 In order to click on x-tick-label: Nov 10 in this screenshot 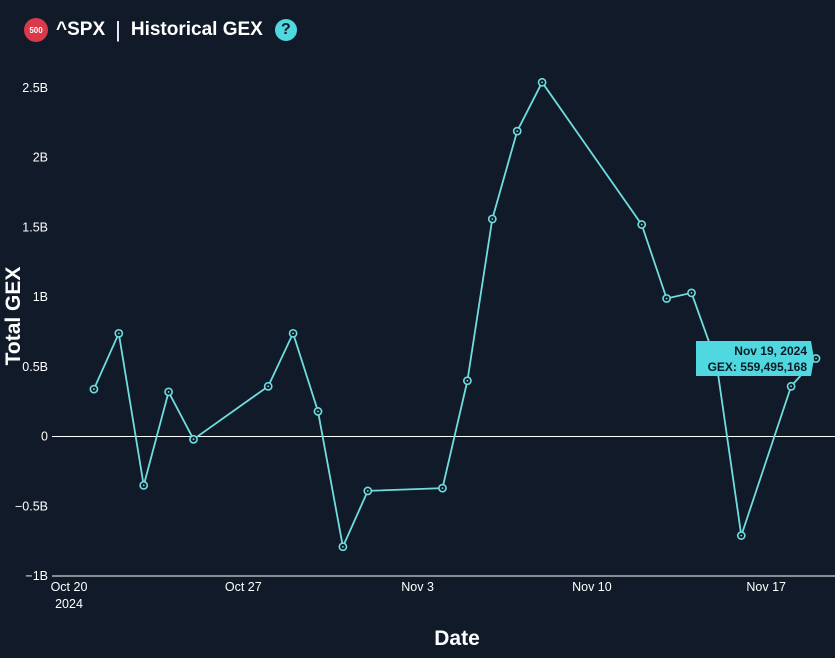, I will do `click(592, 587)`.